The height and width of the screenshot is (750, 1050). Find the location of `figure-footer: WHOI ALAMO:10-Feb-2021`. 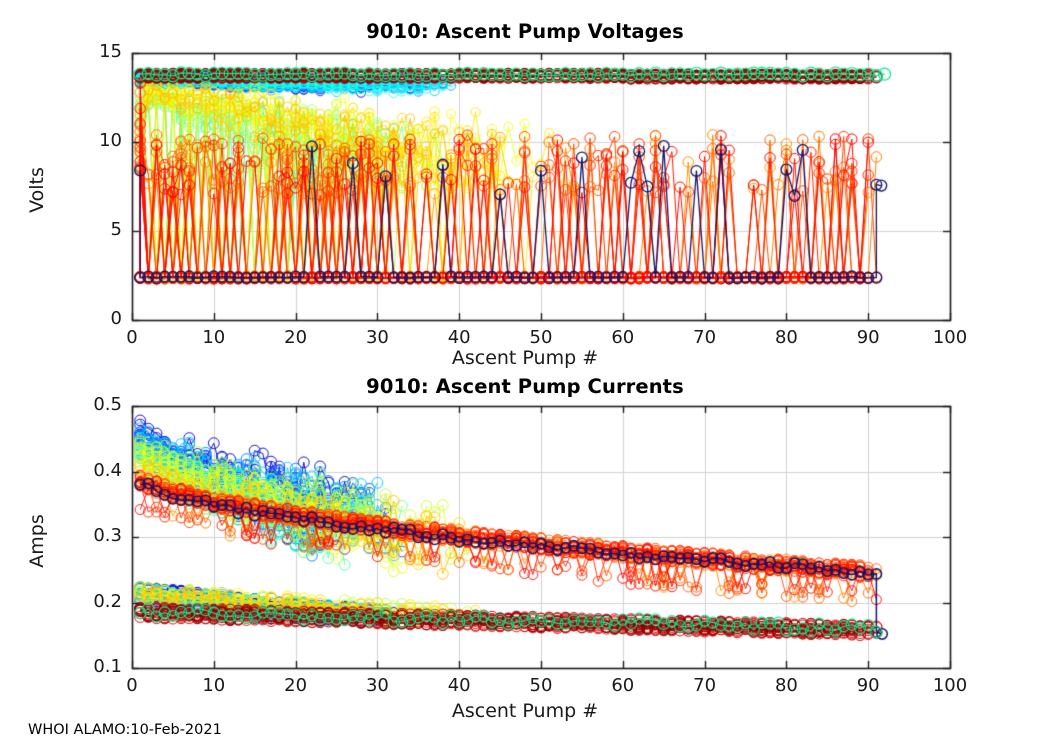

figure-footer: WHOI ALAMO:10-Feb-2021 is located at coordinates (125, 730).